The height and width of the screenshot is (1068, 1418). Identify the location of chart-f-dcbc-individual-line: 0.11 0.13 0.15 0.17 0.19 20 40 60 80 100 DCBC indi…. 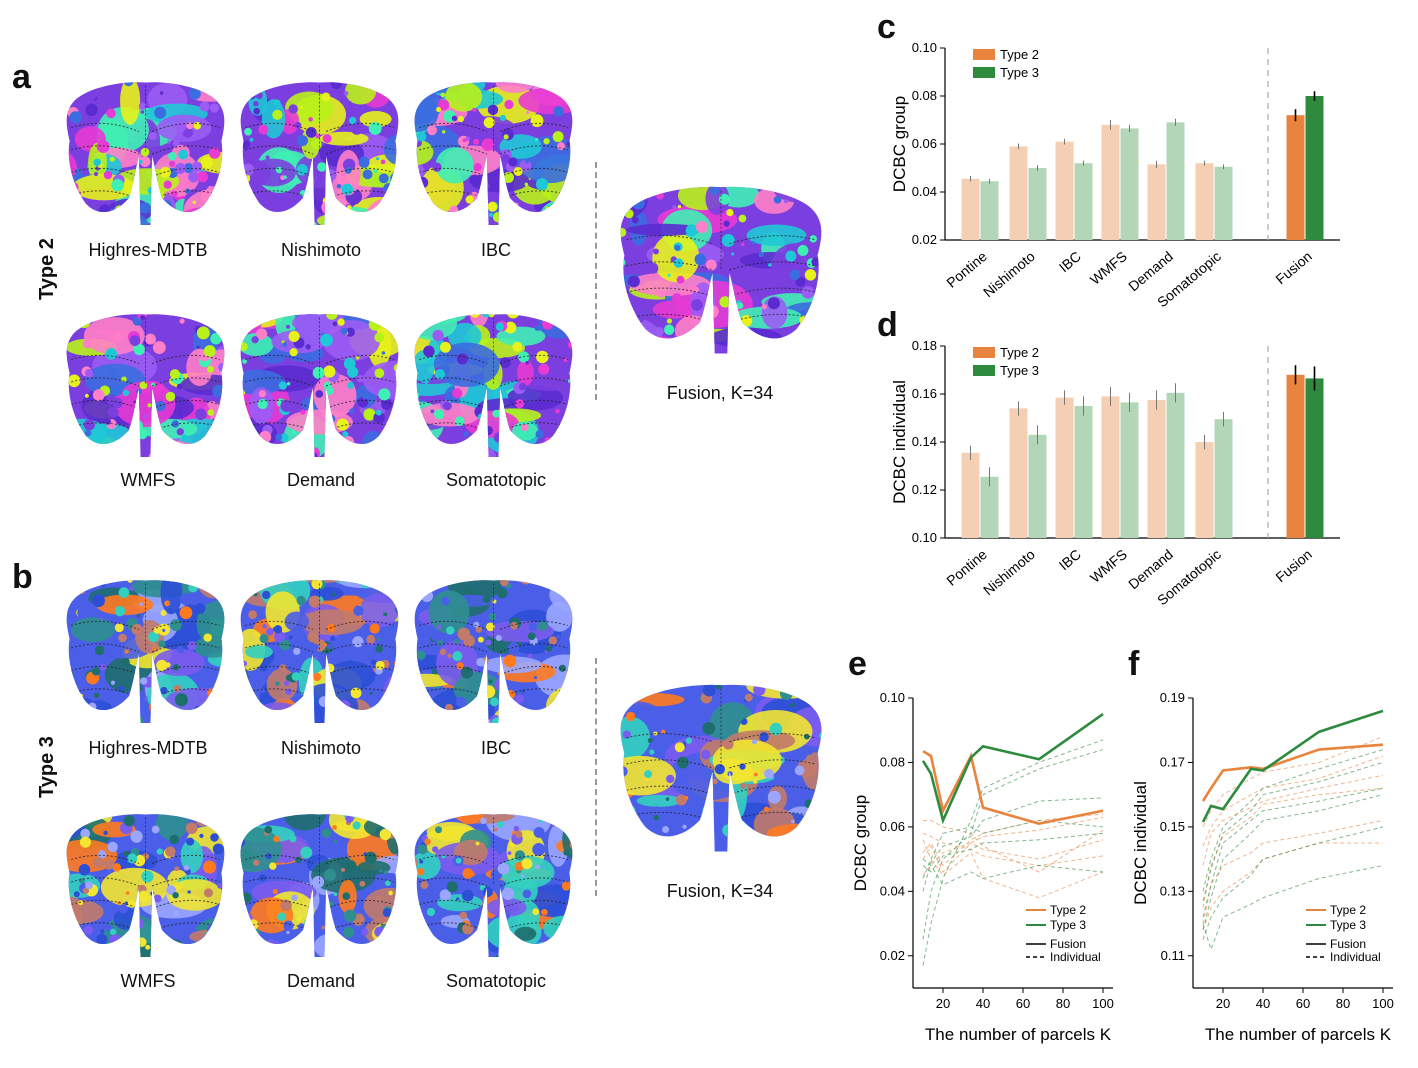
(1262, 867).